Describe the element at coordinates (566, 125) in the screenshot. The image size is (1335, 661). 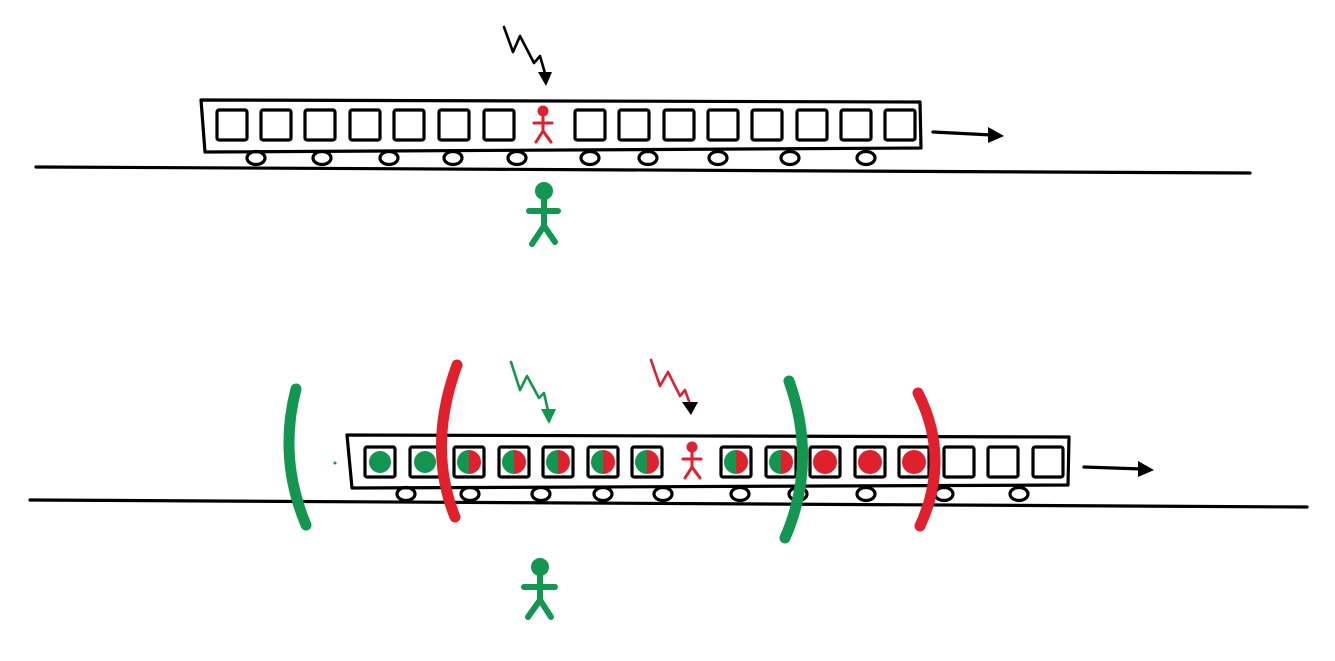
I see `train-windows-top` at that location.